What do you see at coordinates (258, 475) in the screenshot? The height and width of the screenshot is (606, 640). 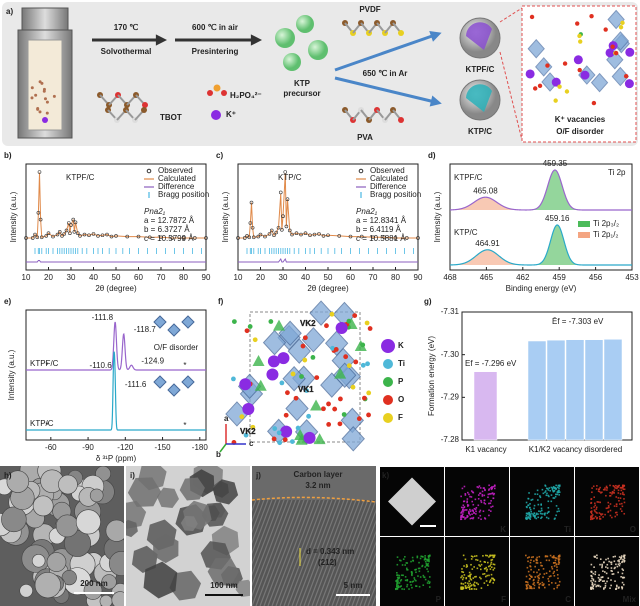 I see `panel-label: j)` at bounding box center [258, 475].